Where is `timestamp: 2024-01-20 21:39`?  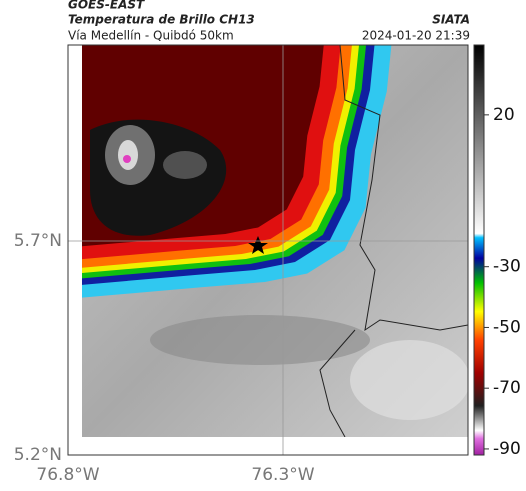
timestamp: 2024-01-20 21:39 is located at coordinates (416, 36).